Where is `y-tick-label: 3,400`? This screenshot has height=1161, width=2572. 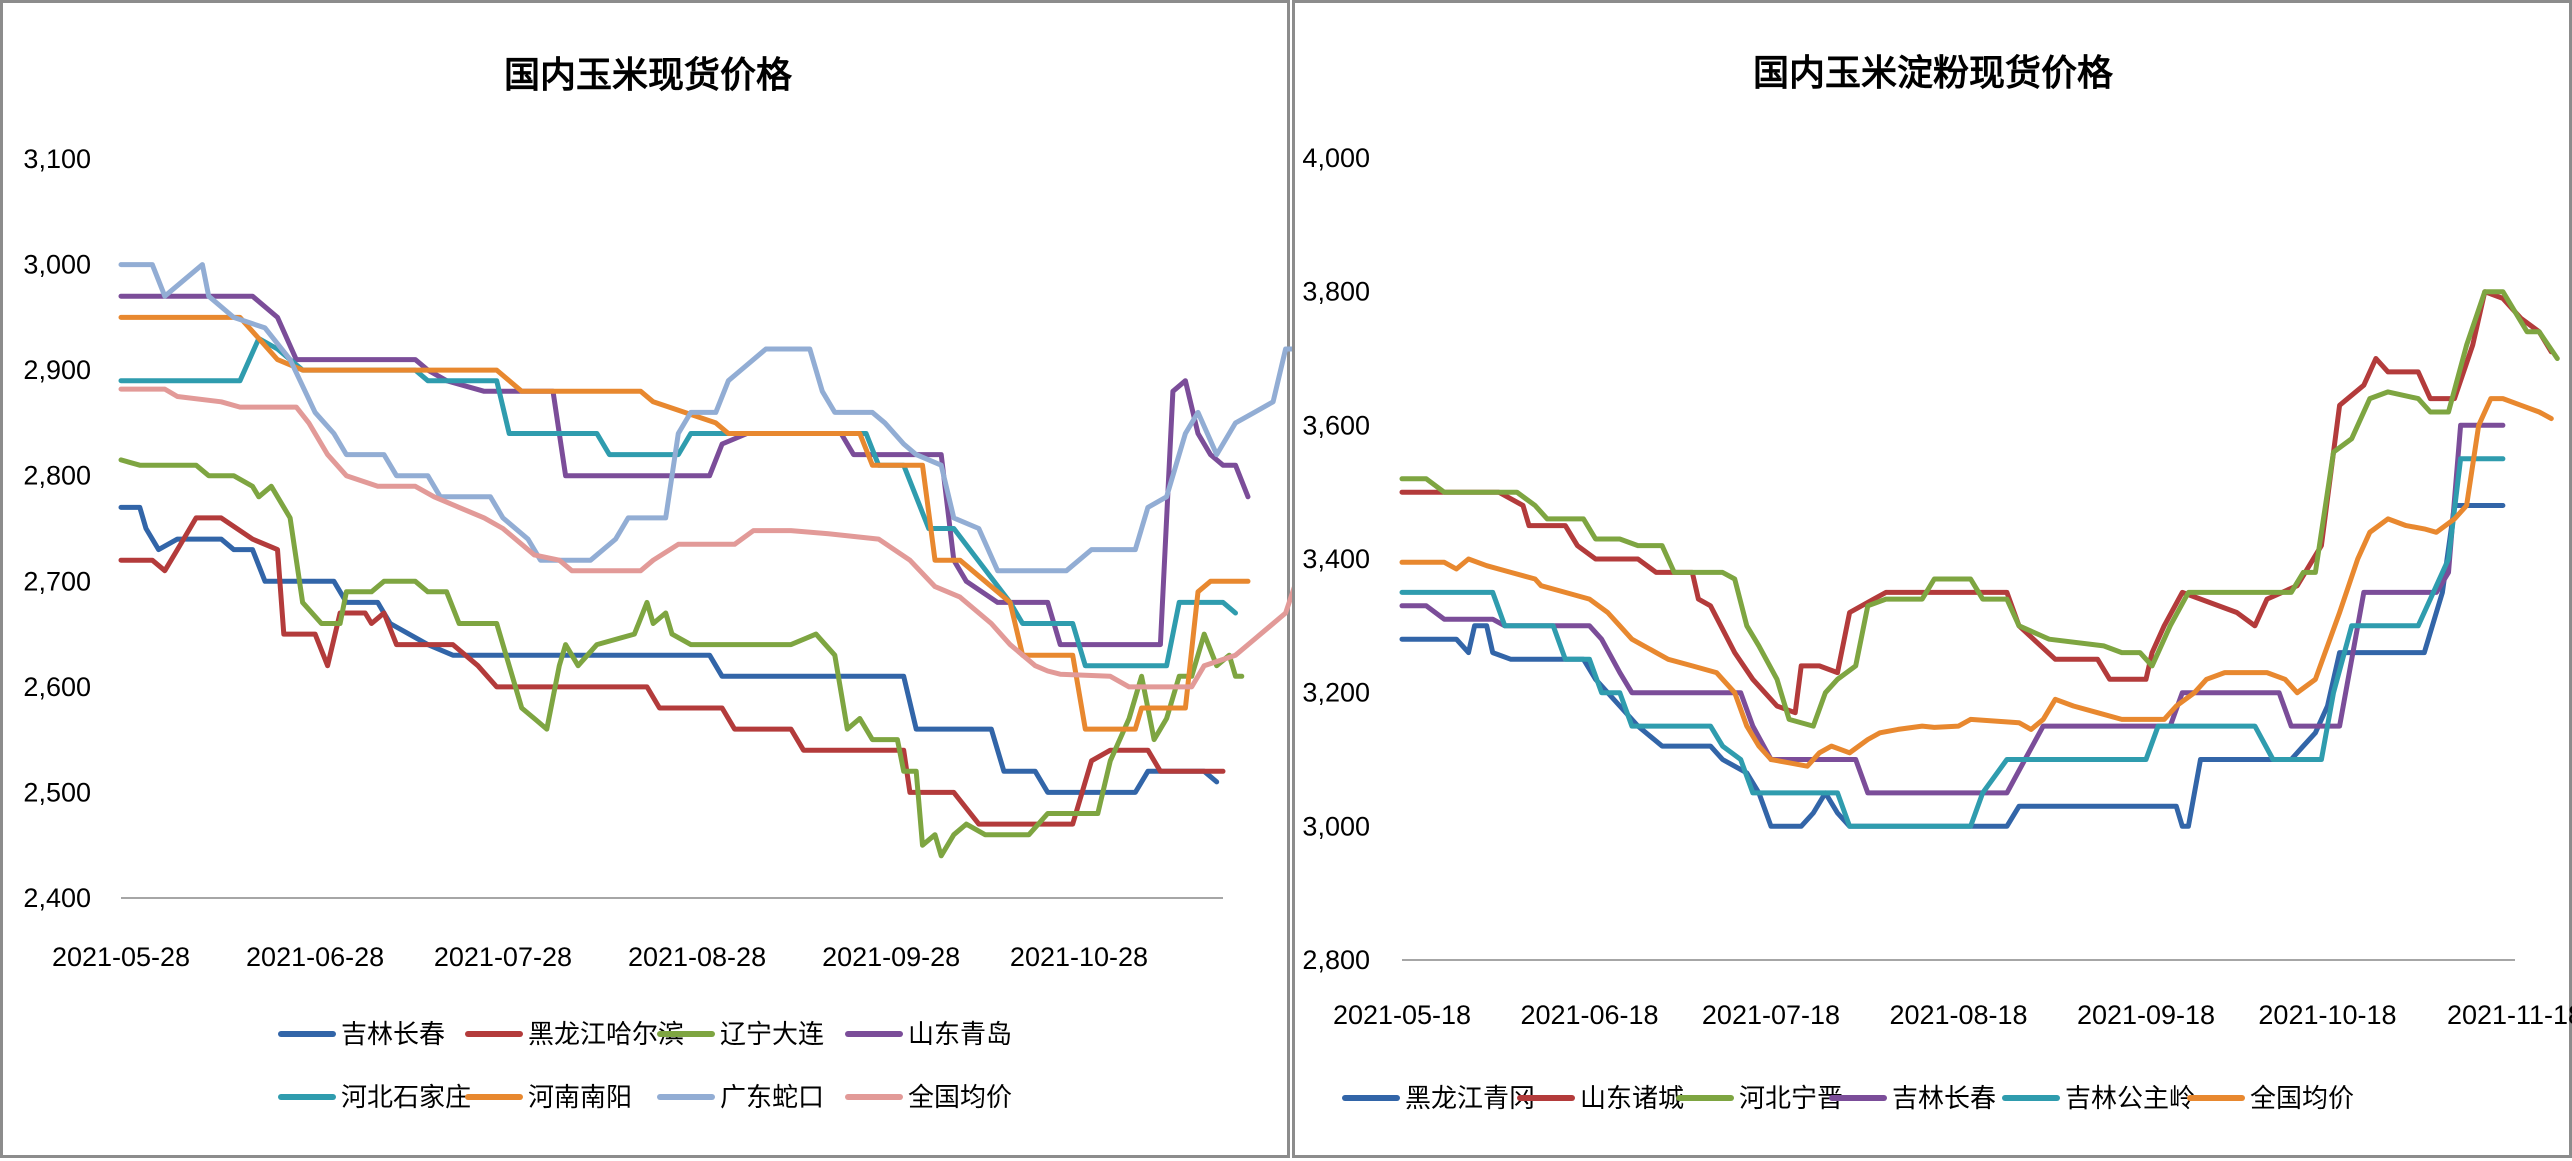 y-tick-label: 3,400 is located at coordinates (1336, 559).